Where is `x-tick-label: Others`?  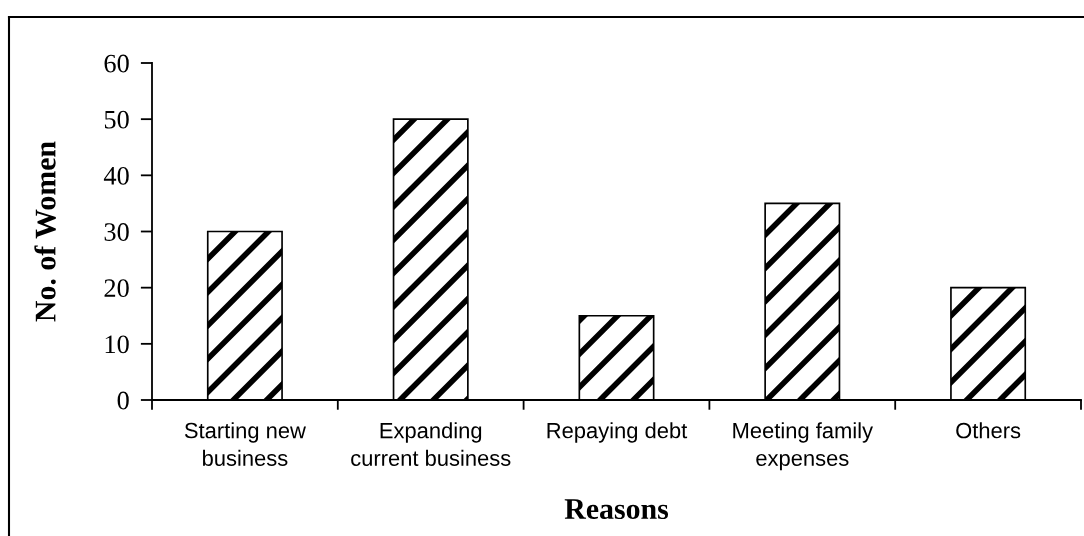 x-tick-label: Others is located at coordinates (988, 430).